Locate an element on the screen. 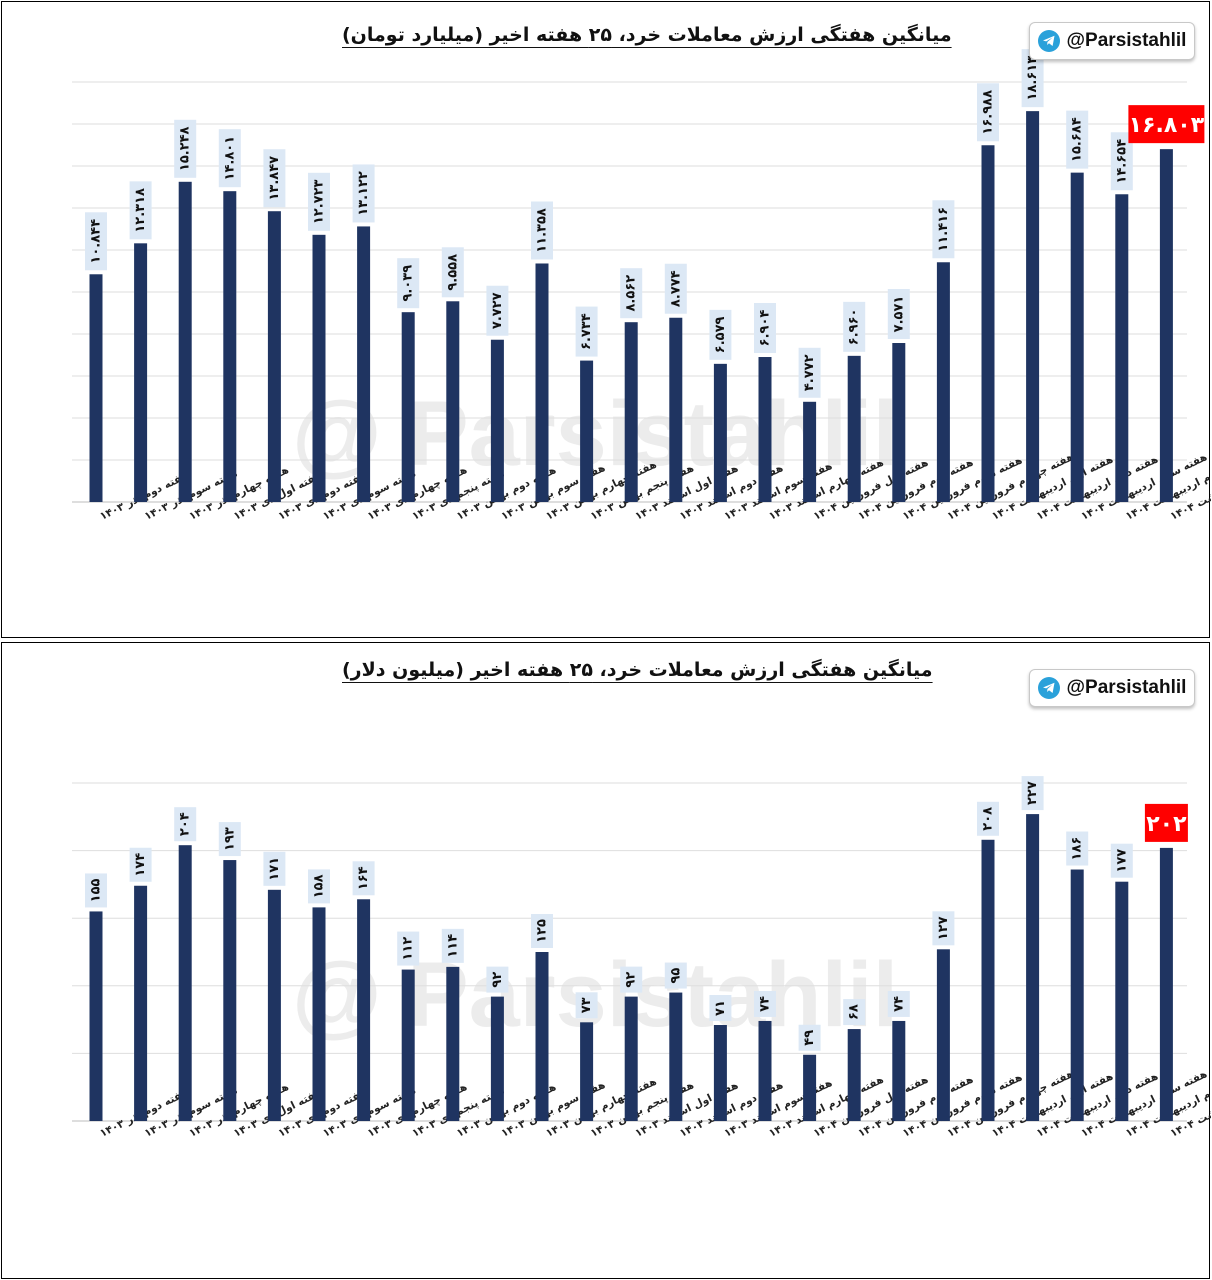 Image resolution: width=1212 pixels, height=1280 pixels. value-label: ۱۲.۷۲۳ is located at coordinates (319, 201).